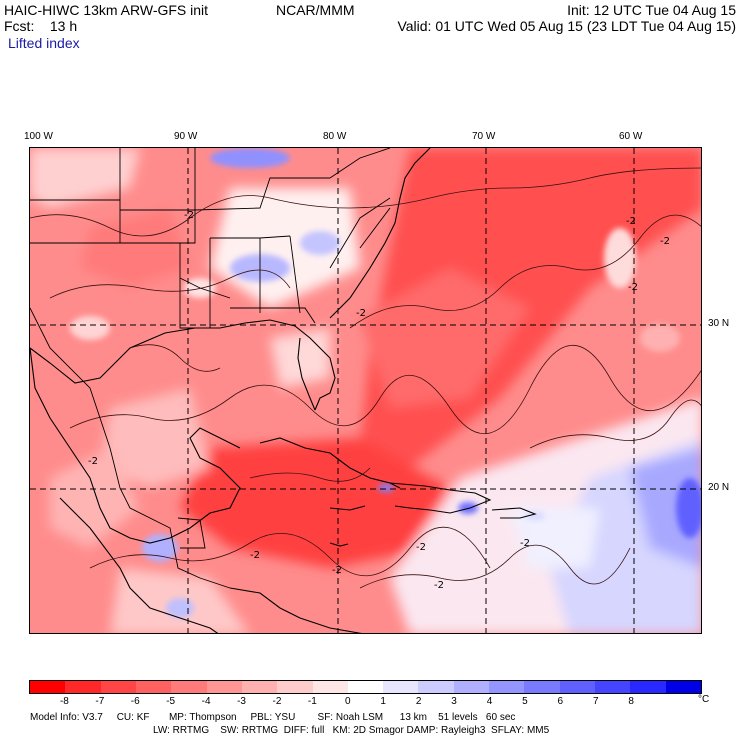 This screenshot has height=740, width=740. I want to click on colorbar-tick-label: 0, so click(348, 701).